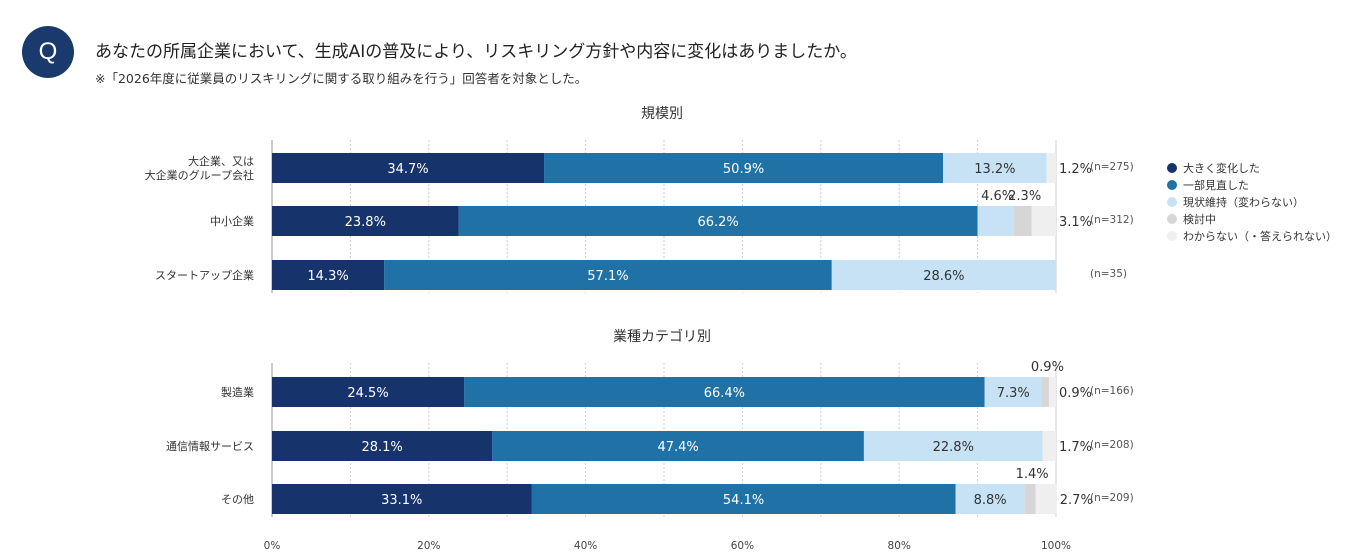 The height and width of the screenshot is (560, 1363). What do you see at coordinates (1243, 202) in the screenshot?
I see `legend-label: 現状維持（変わらない）` at bounding box center [1243, 202].